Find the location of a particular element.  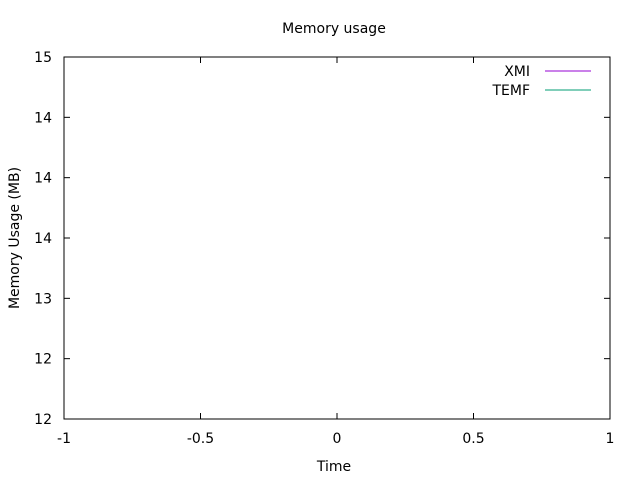

legend-label-xmi: XMI is located at coordinates (517, 72).